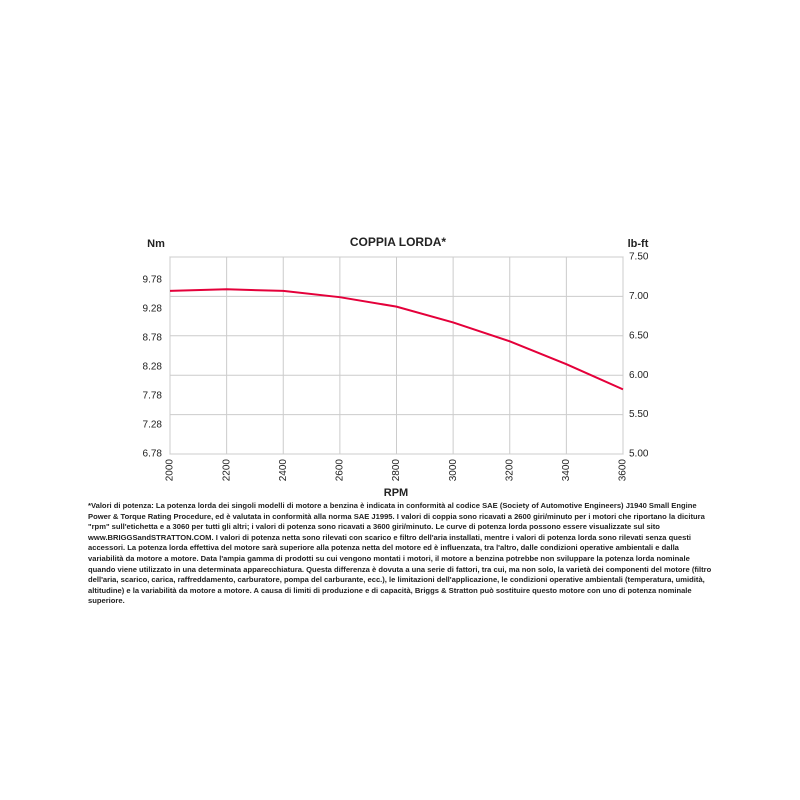  What do you see at coordinates (396, 470) in the screenshot?
I see `x-tick-label: 2800` at bounding box center [396, 470].